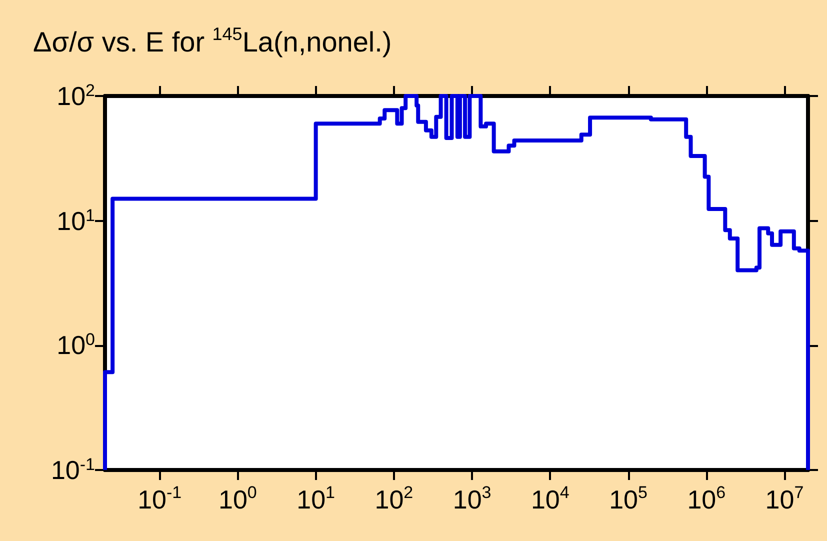 The height and width of the screenshot is (541, 827). Describe the element at coordinates (75, 96) in the screenshot. I see `y-tick-label: 10$^{2}$` at that location.